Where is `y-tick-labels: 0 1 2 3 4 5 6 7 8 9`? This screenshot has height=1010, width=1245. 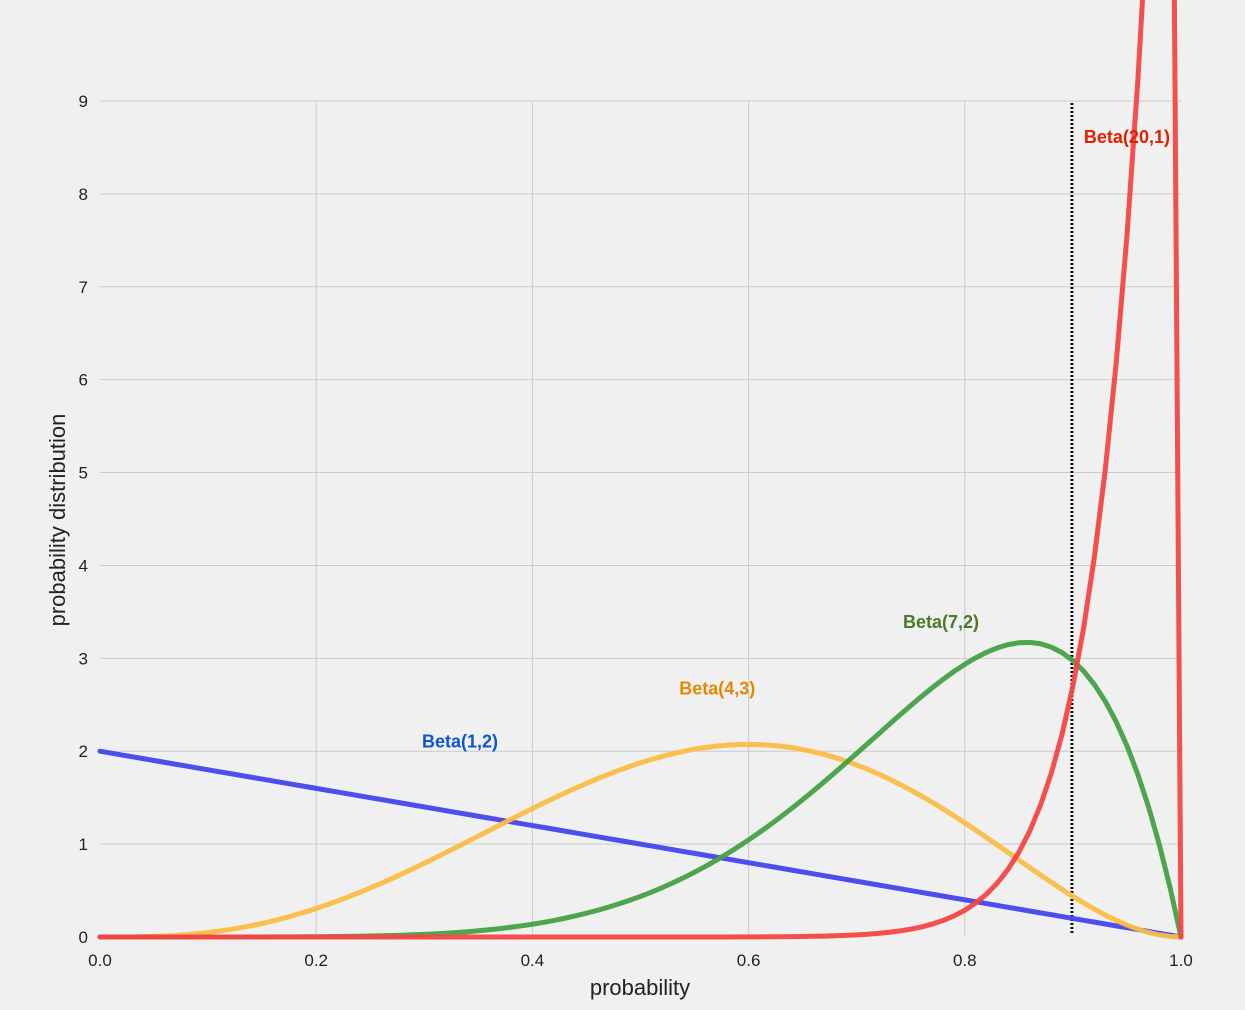 y-tick-labels: 0 1 2 3 4 5 6 7 8 9 is located at coordinates (83, 519).